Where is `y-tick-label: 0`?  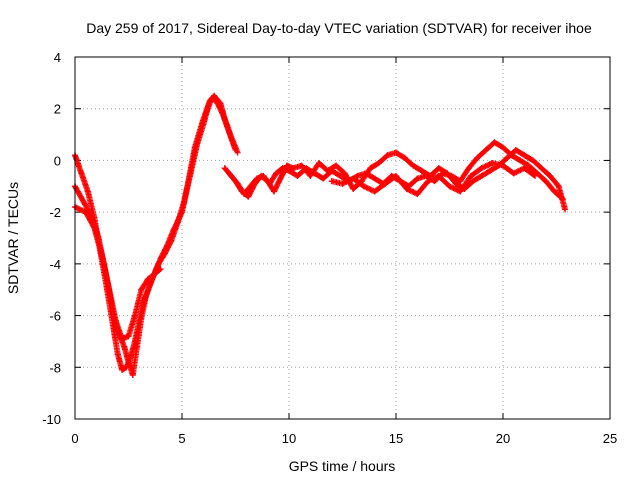 y-tick-label: 0 is located at coordinates (57, 160).